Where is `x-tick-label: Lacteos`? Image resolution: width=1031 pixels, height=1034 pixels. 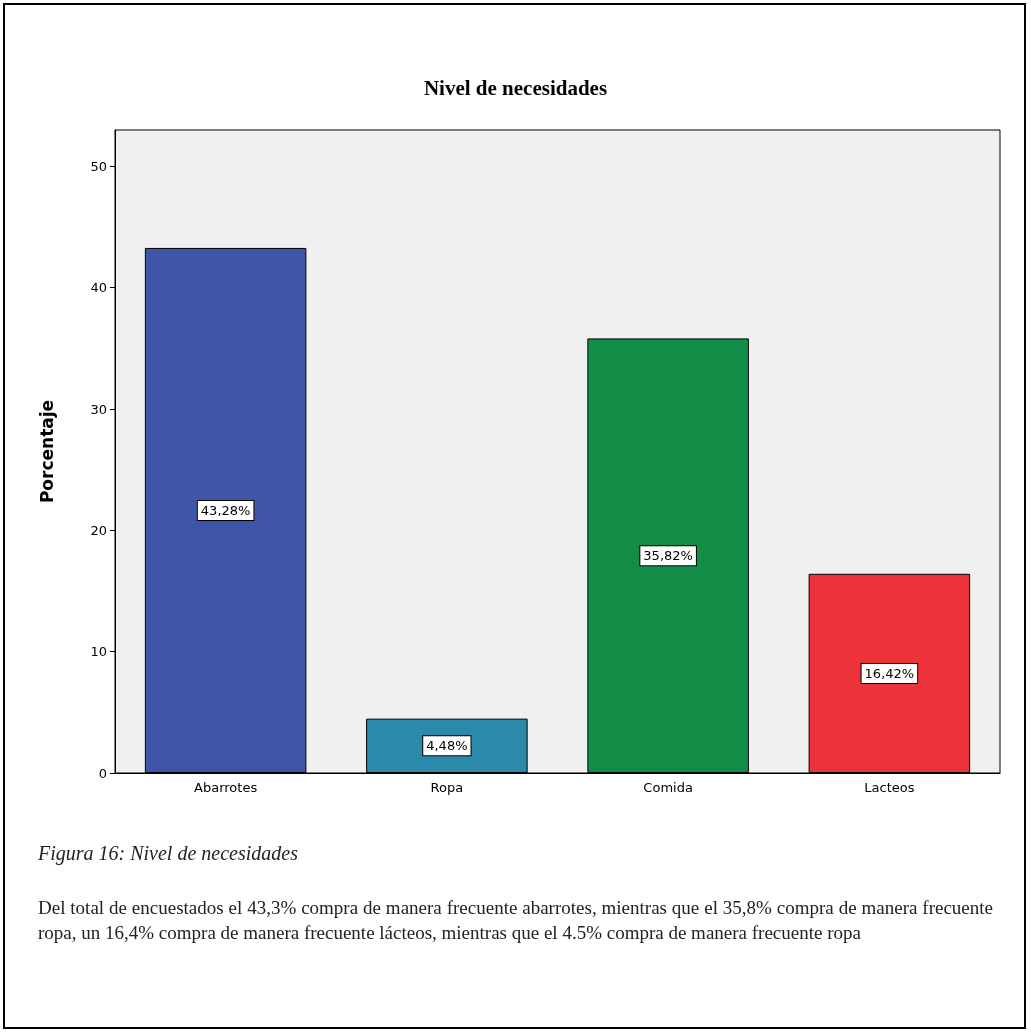
x-tick-label: Lacteos is located at coordinates (889, 787).